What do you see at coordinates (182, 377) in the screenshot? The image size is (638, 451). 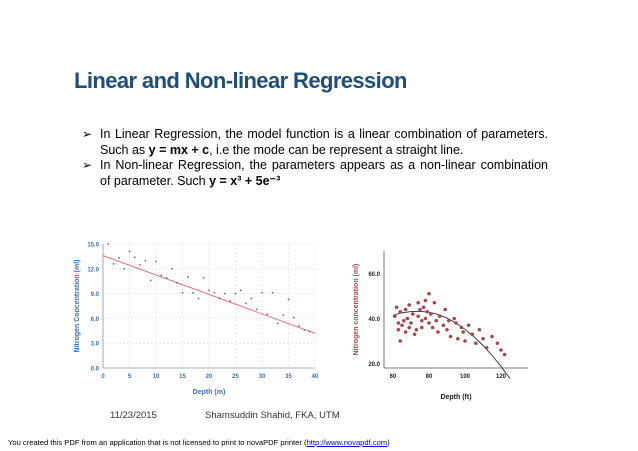 I see `x-tick-label: 15` at bounding box center [182, 377].